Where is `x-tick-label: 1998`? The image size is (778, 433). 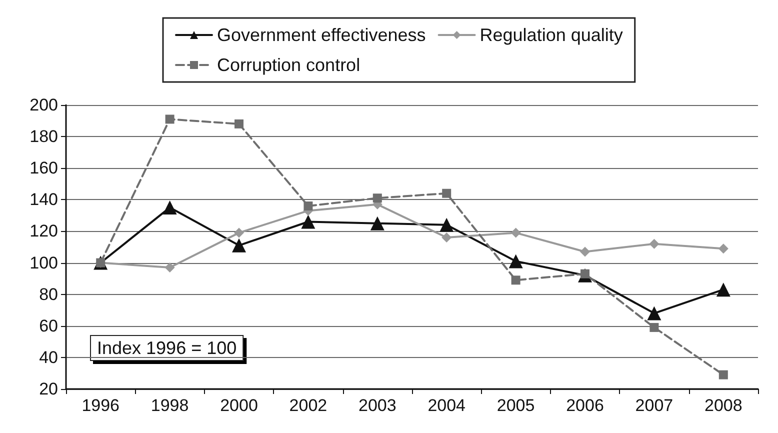 x-tick-label: 1998 is located at coordinates (169, 405).